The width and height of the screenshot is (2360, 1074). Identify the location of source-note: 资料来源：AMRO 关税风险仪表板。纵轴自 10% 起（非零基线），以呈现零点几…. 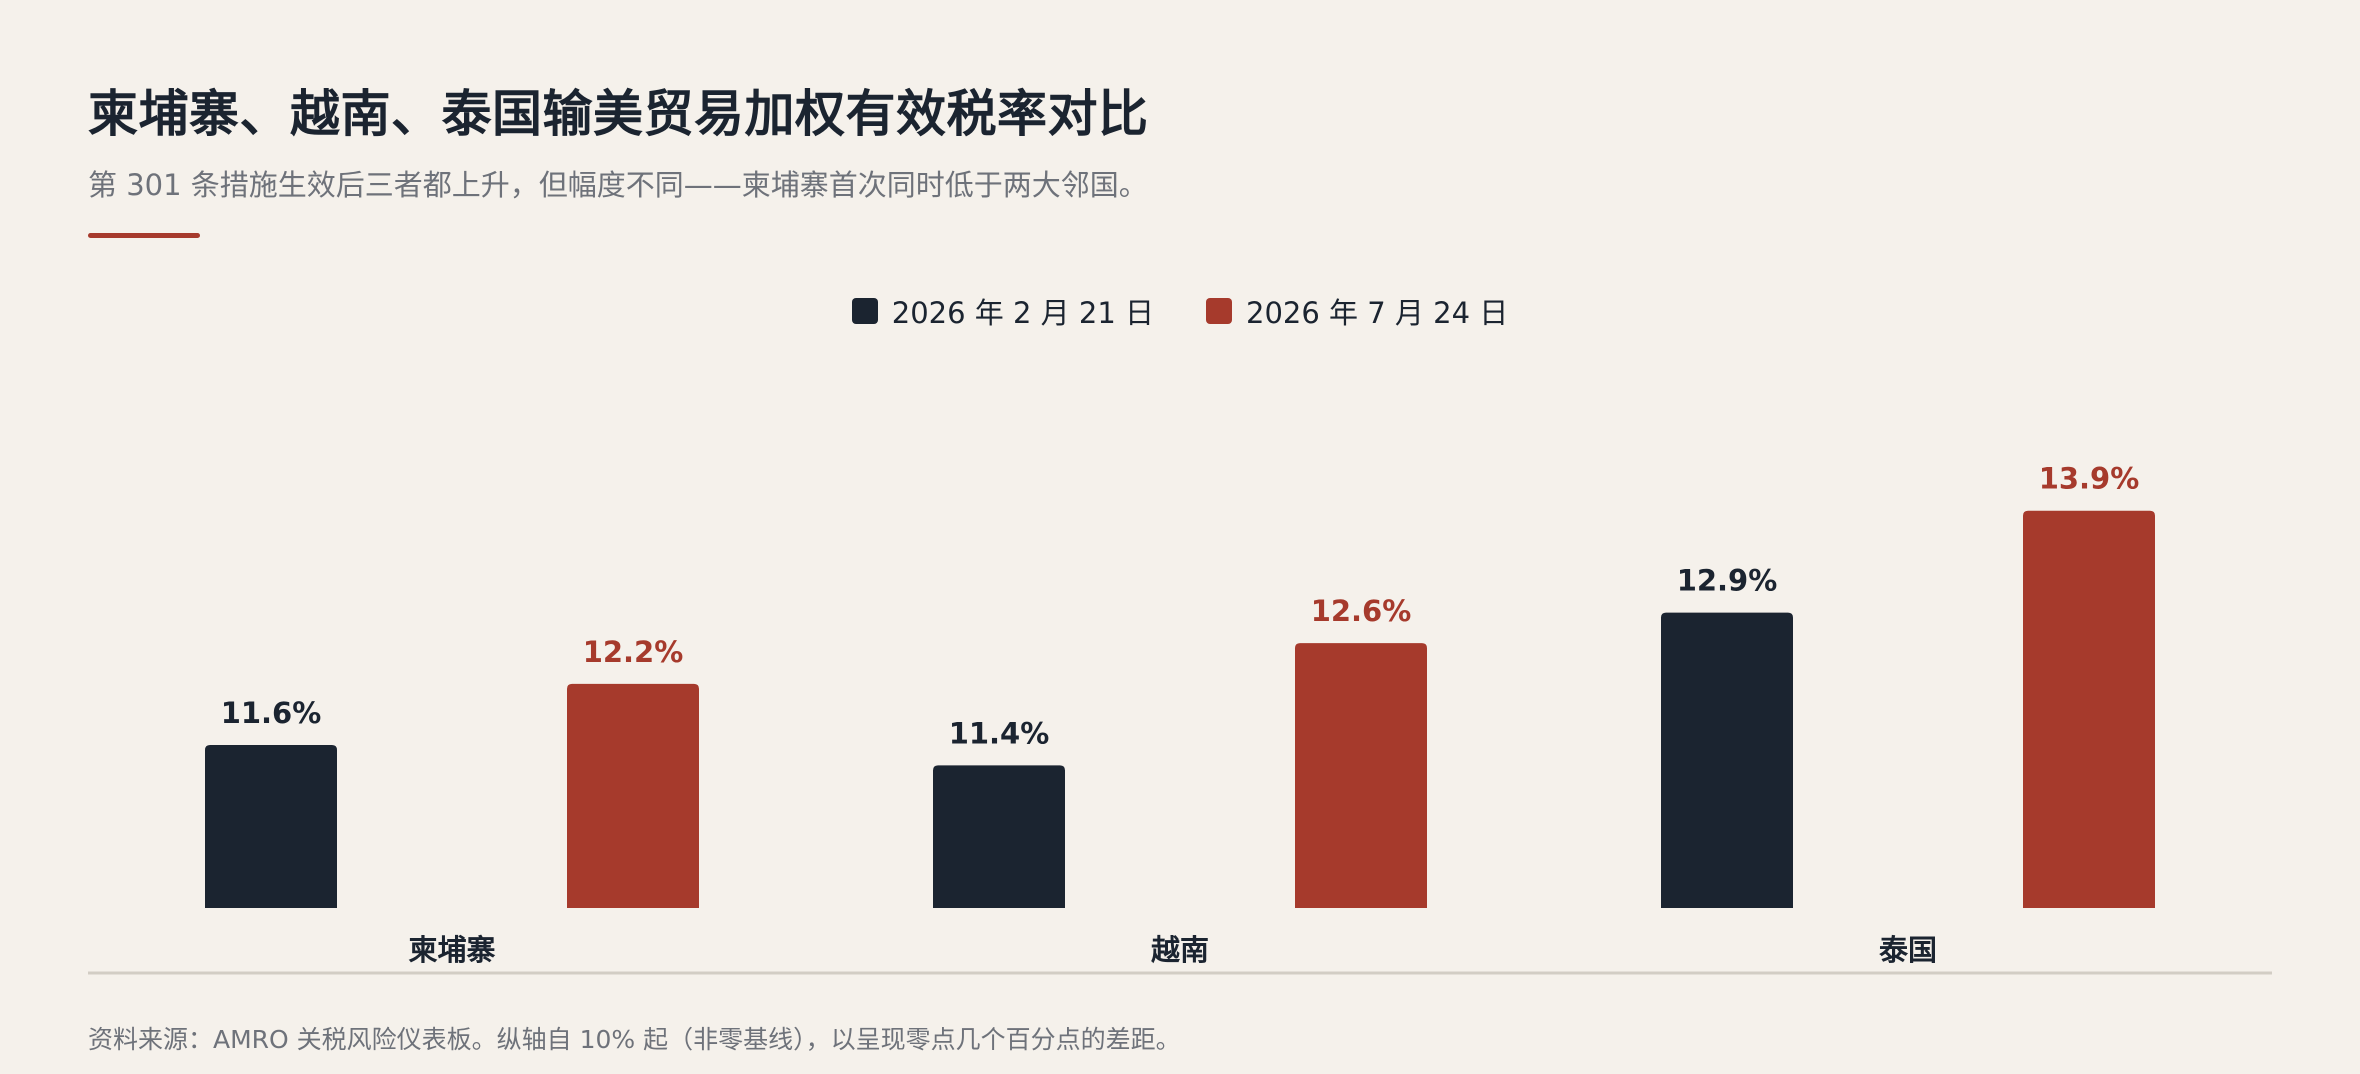
(634, 1039).